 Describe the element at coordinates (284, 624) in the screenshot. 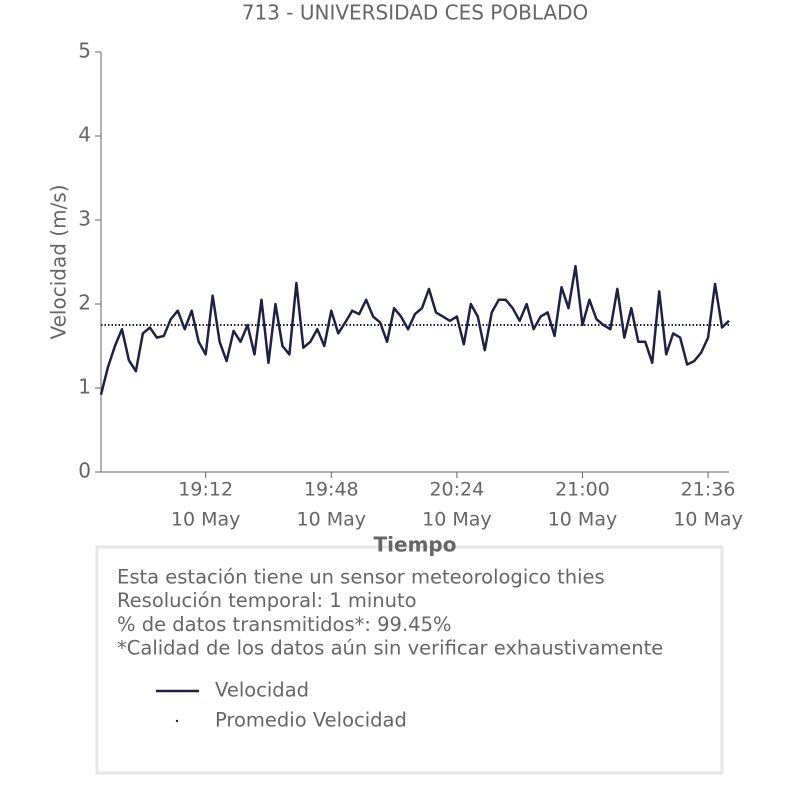

I see `info-text: % de datos transmitidos*: 99.45%` at that location.